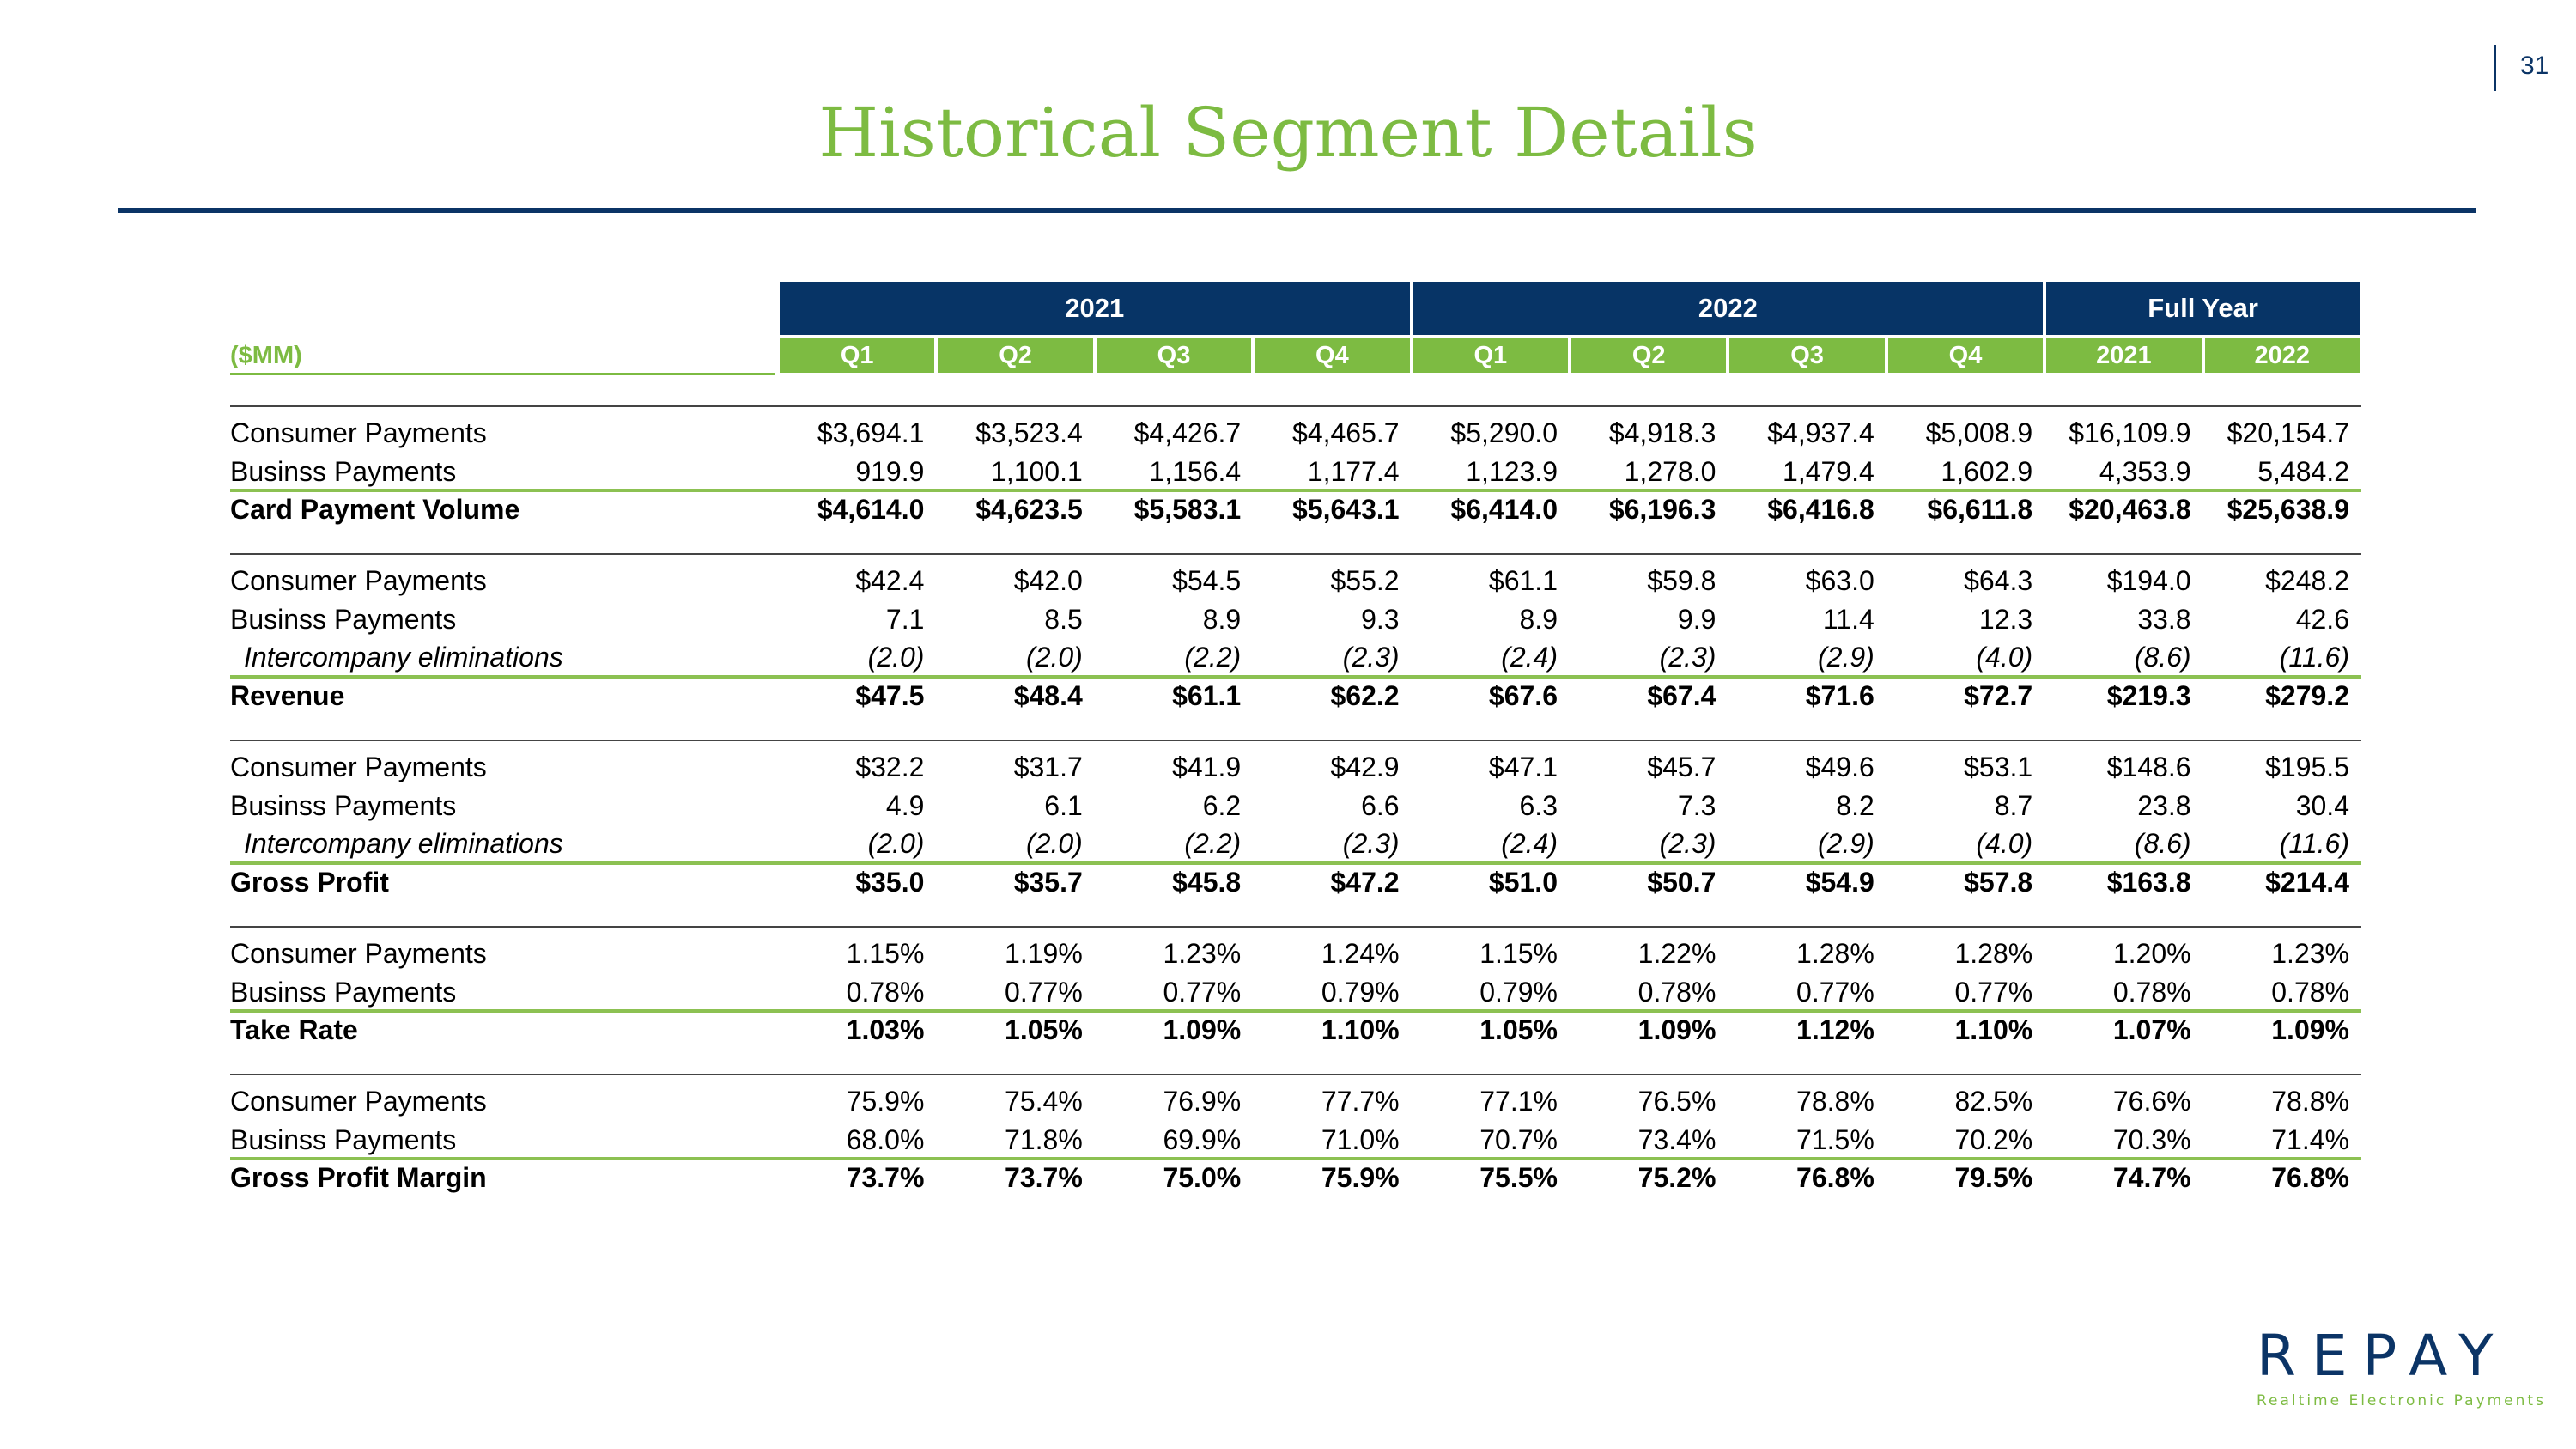 The width and height of the screenshot is (2576, 1449). What do you see at coordinates (2148, 695) in the screenshot?
I see `table-cell: $219.3` at bounding box center [2148, 695].